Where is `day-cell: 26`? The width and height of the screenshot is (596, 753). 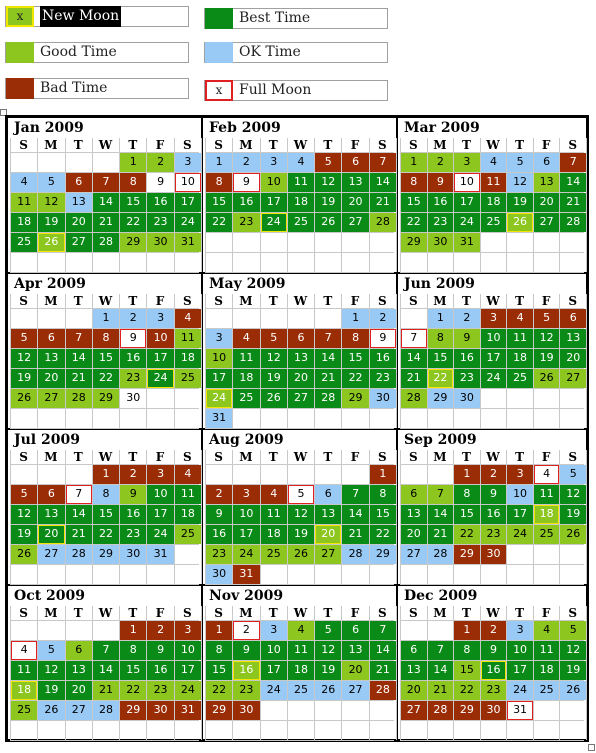 day-cell: 26 is located at coordinates (51, 242).